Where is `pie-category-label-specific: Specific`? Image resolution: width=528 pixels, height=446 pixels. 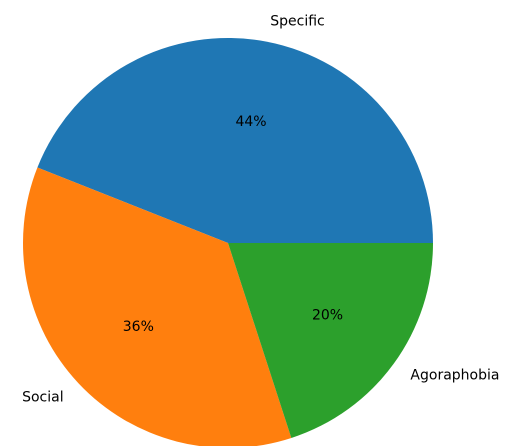 pie-category-label-specific: Specific is located at coordinates (297, 21).